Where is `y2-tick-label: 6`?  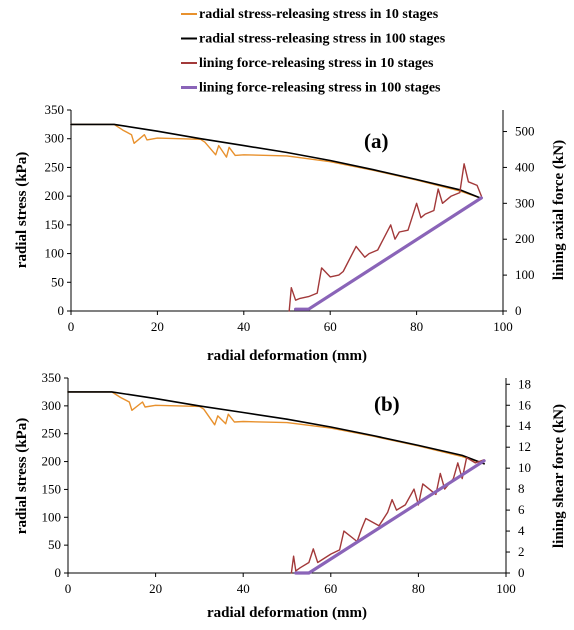 y2-tick-label: 6 is located at coordinates (521, 509).